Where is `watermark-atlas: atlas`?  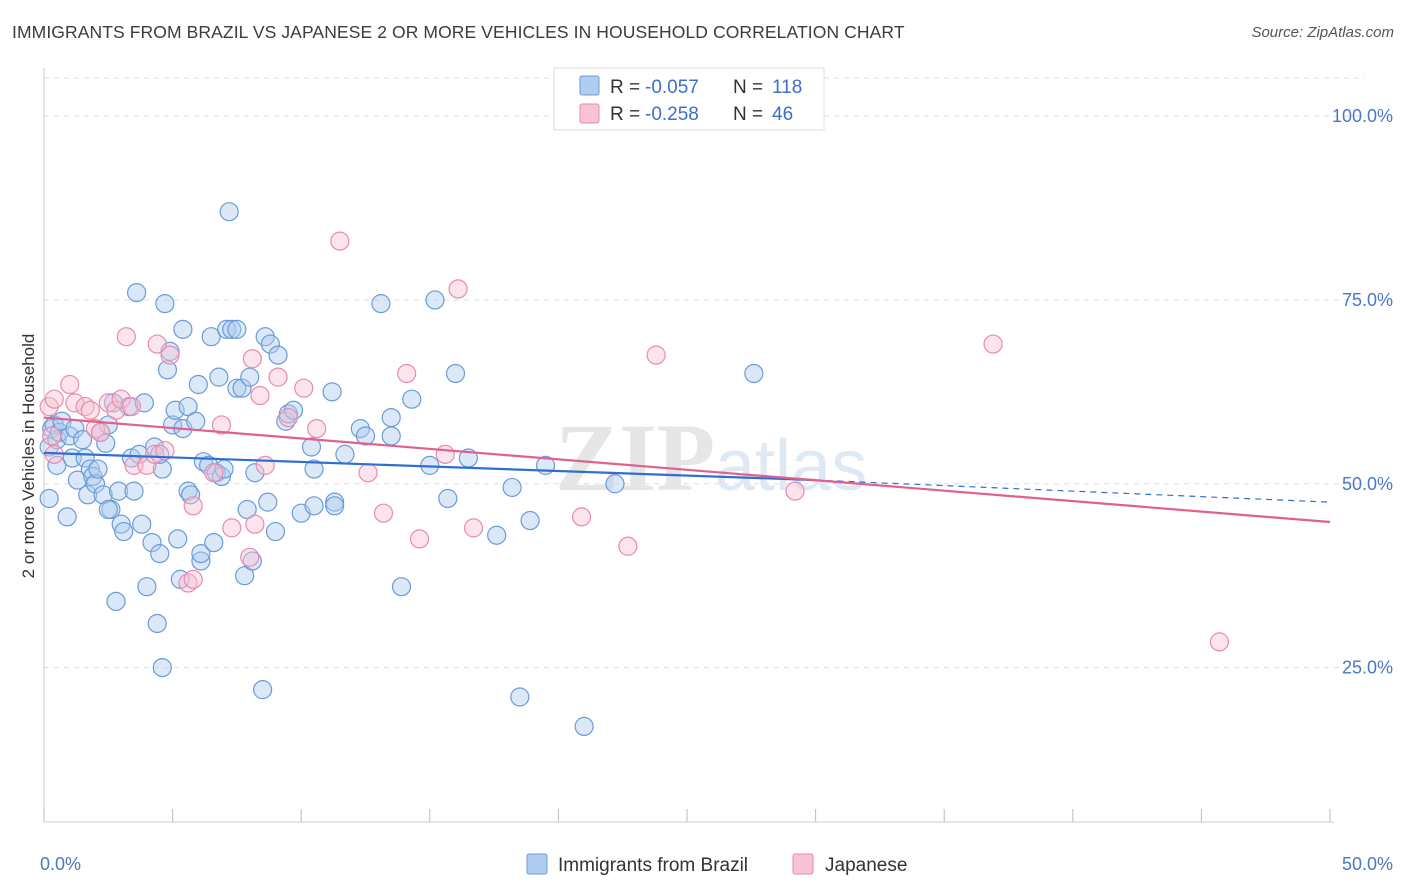
watermark-atlas: atlas is located at coordinates (791, 466).